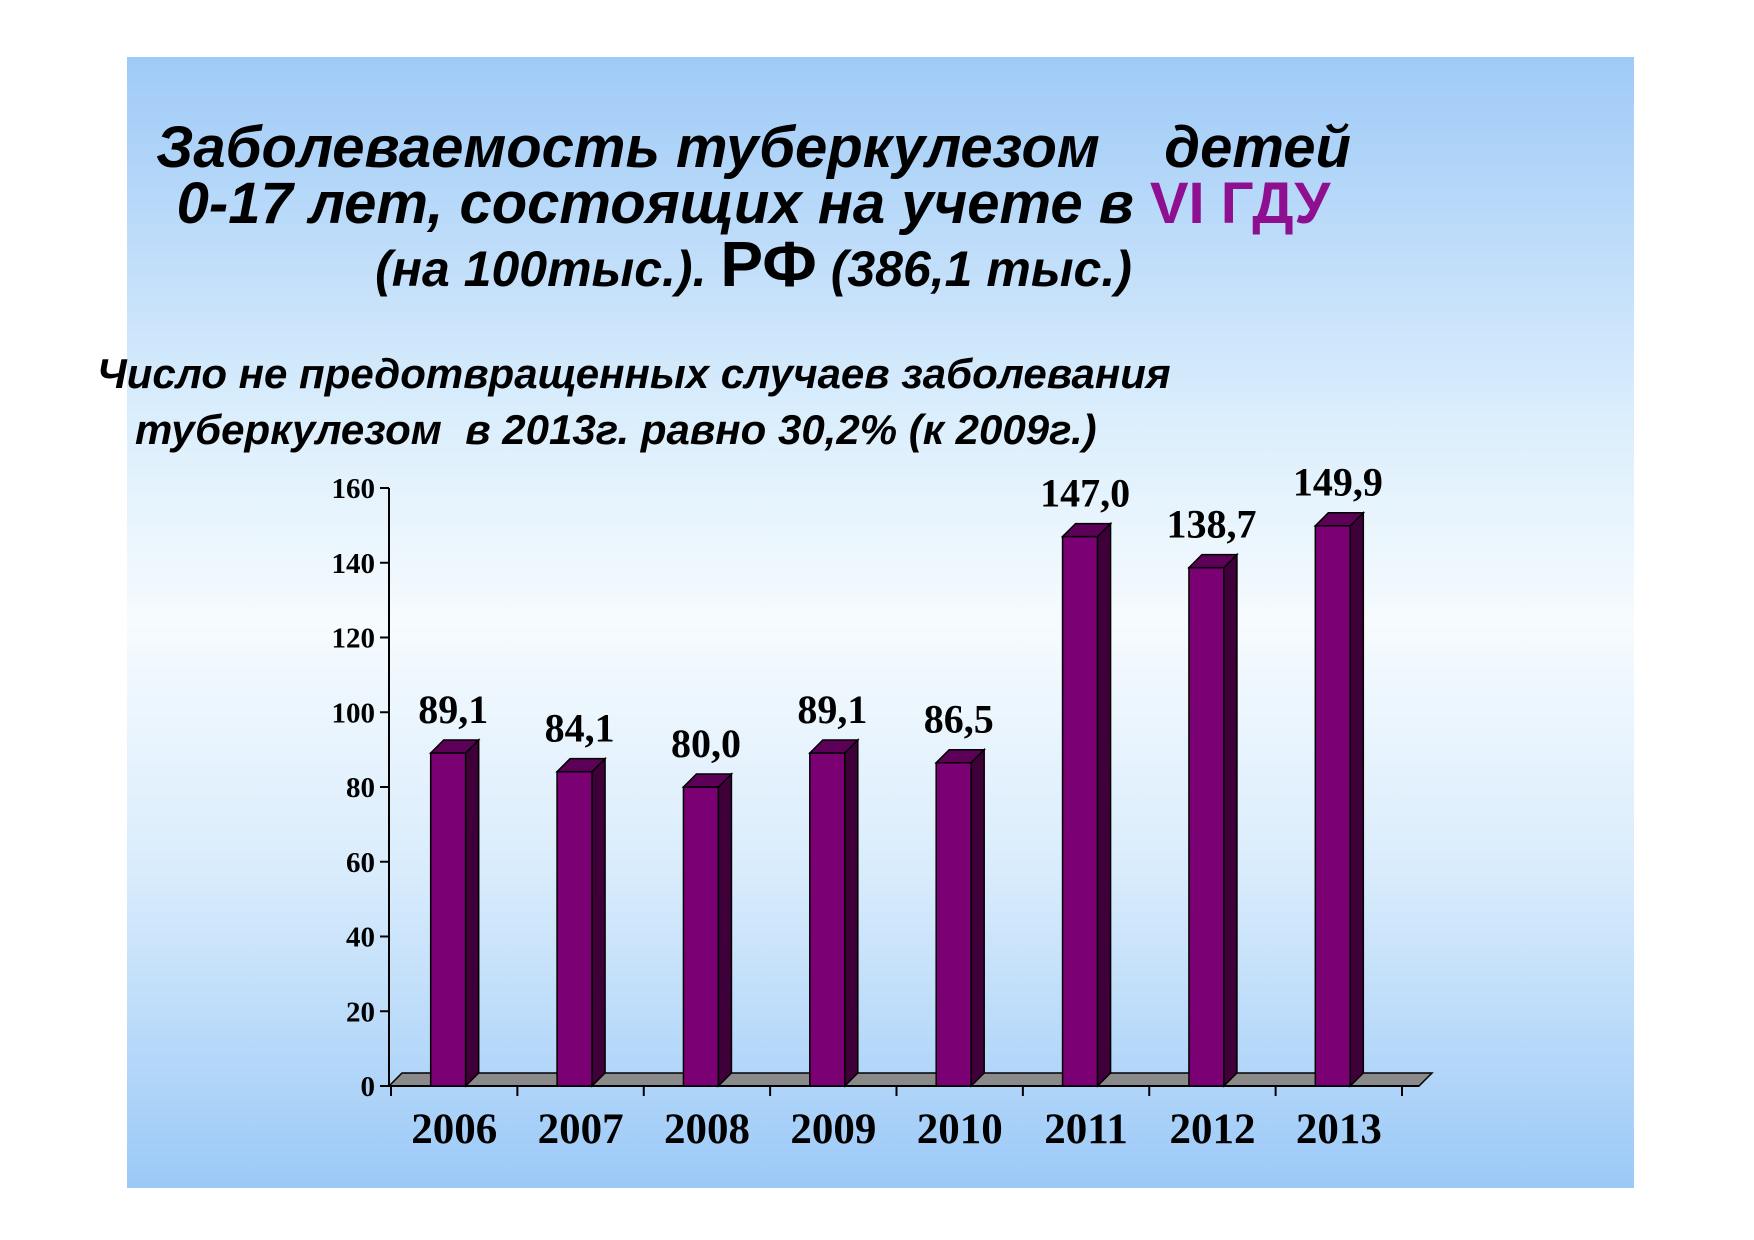  I want to click on y-tick-label: 0, so click(368, 1087).